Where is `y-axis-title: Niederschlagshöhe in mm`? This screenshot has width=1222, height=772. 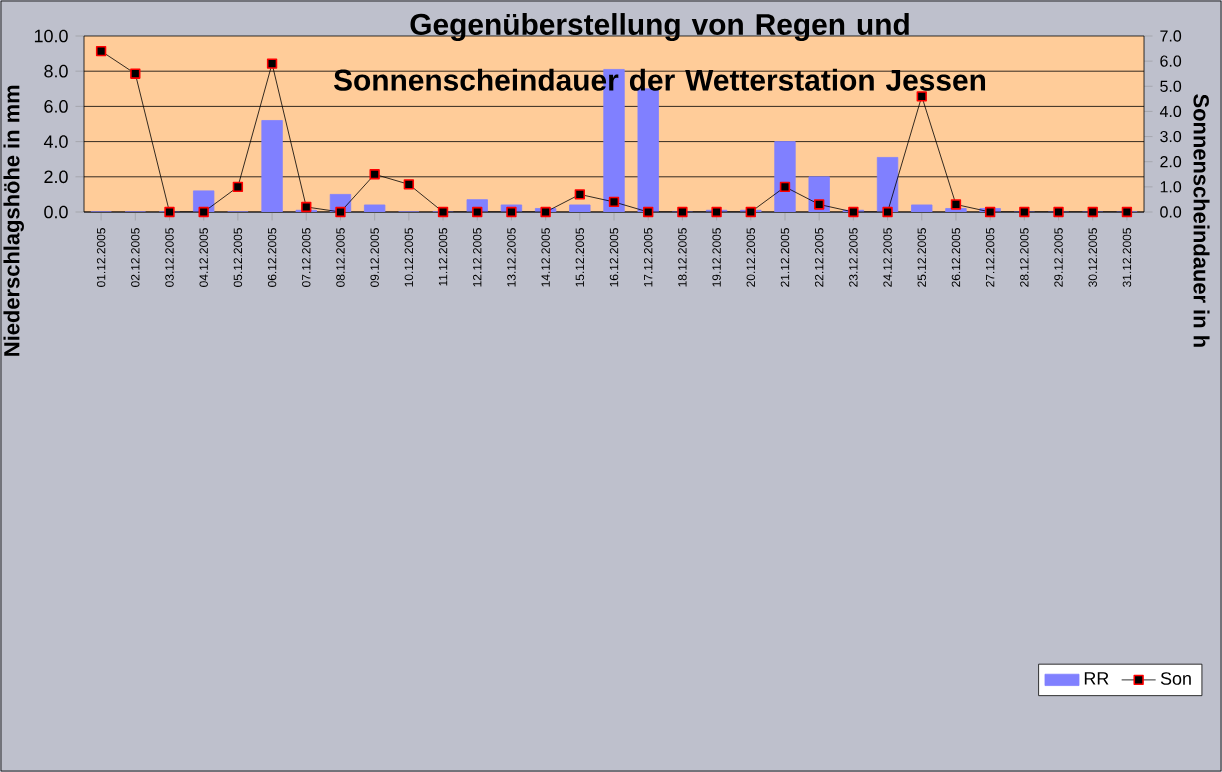 y-axis-title: Niederschlagshöhe in mm is located at coordinates (13, 220).